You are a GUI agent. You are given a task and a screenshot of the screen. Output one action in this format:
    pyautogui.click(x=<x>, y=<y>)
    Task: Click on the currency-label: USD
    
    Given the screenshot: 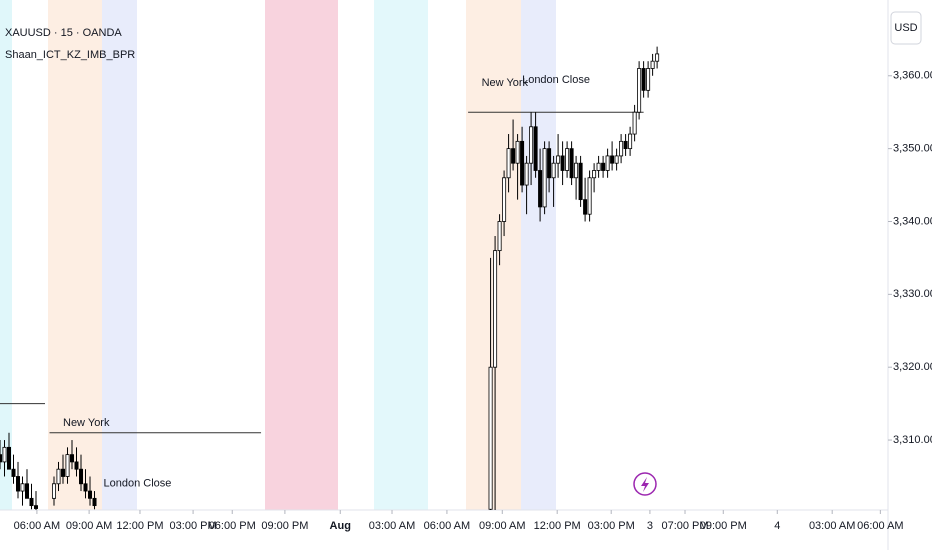 What is the action you would take?
    pyautogui.click(x=905, y=28)
    